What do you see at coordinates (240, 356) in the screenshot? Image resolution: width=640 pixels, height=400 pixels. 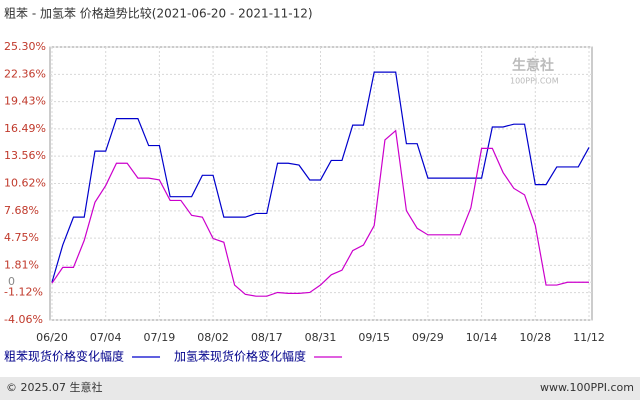 I see `legend-label: 加氢苯现货价格变化幅度` at bounding box center [240, 356].